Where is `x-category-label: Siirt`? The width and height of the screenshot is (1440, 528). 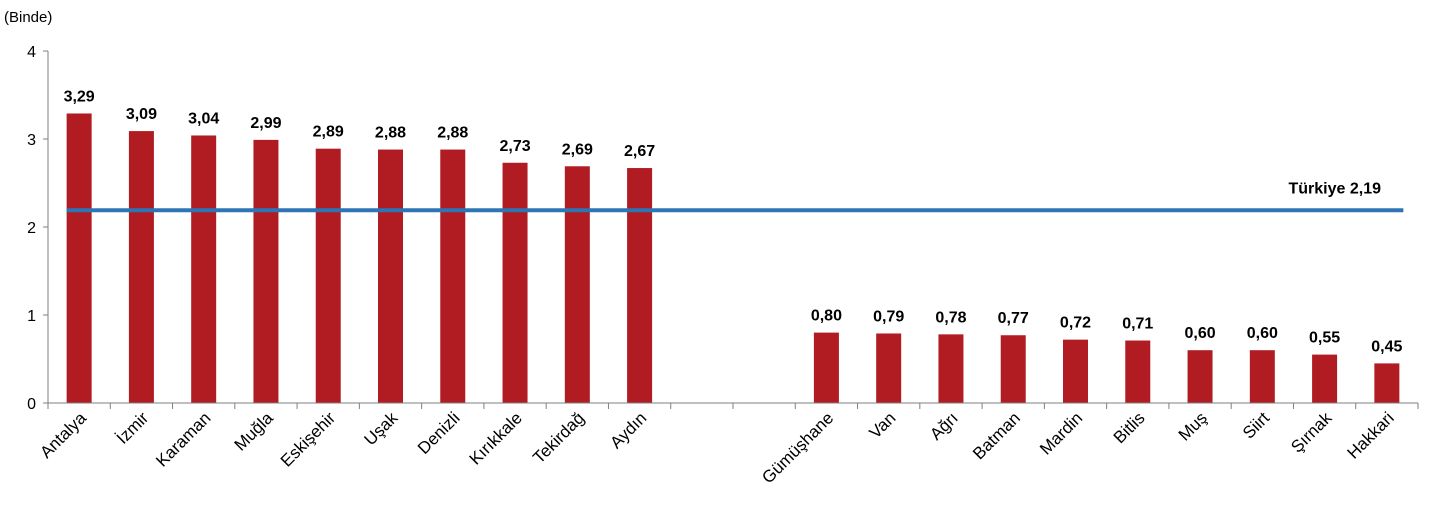
x-category-label: Siirt is located at coordinates (1256, 425).